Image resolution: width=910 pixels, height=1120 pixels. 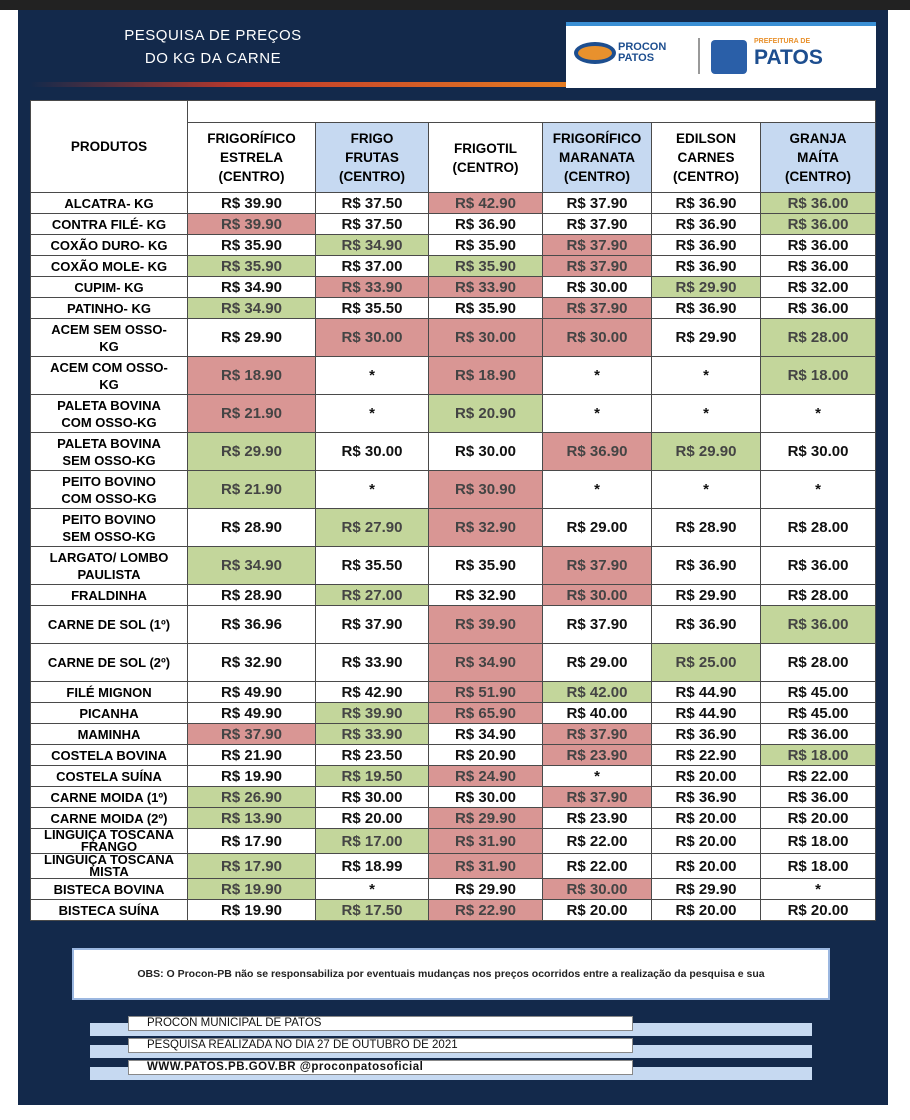 I want to click on price: R$ 21.90, so click(x=251, y=413).